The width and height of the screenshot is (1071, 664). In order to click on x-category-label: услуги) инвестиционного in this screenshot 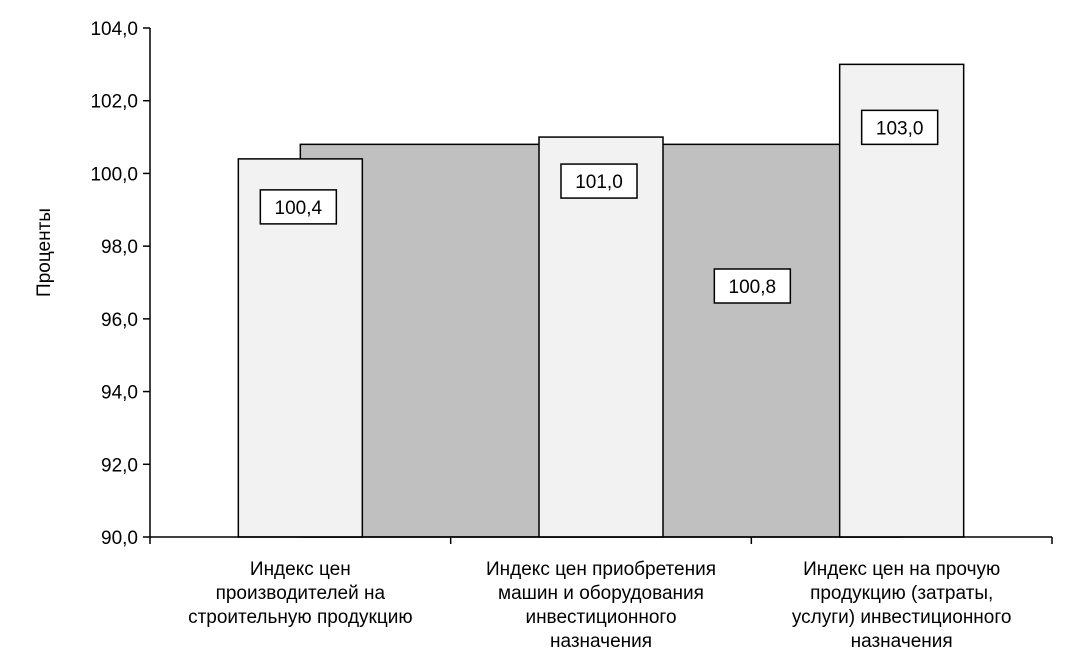, I will do `click(902, 617)`.